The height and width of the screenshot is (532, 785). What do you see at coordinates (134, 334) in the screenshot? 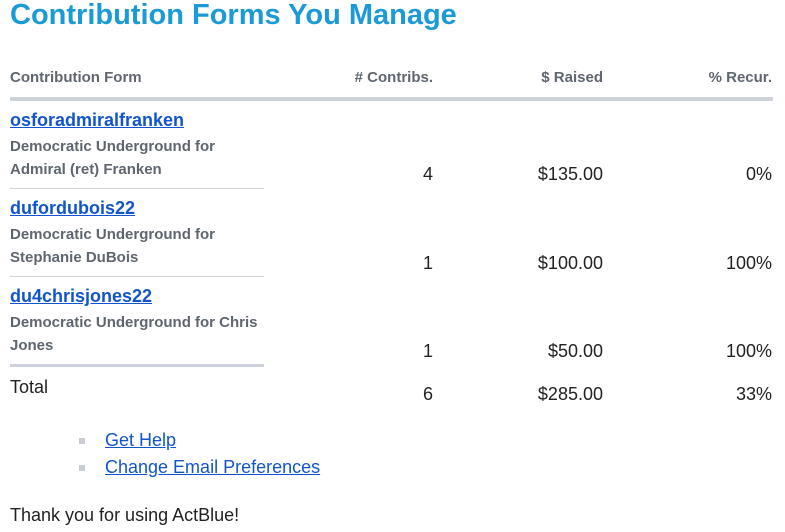
I see `form-description: Democratic Underground for Chris Jones` at bounding box center [134, 334].